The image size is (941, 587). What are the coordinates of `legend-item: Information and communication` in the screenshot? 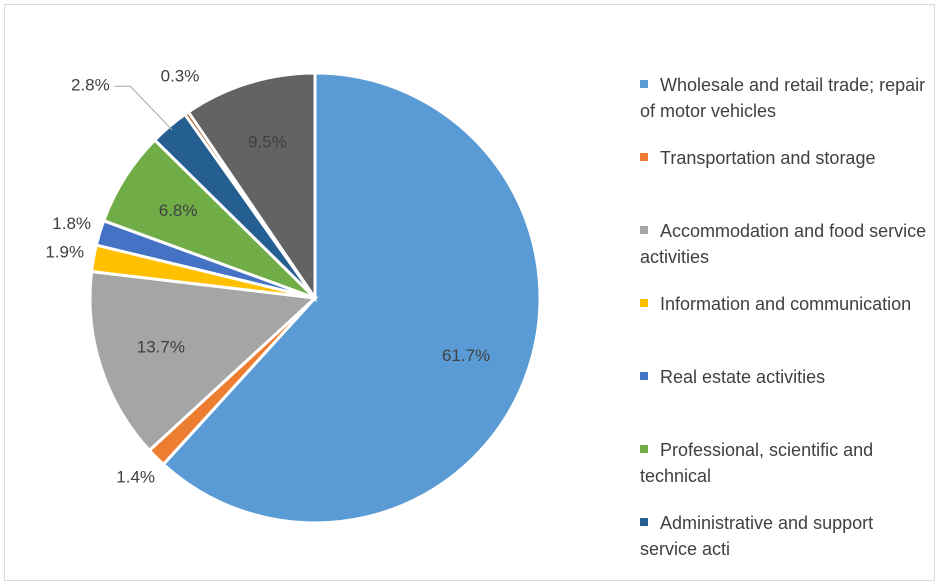 It's located at (785, 304).